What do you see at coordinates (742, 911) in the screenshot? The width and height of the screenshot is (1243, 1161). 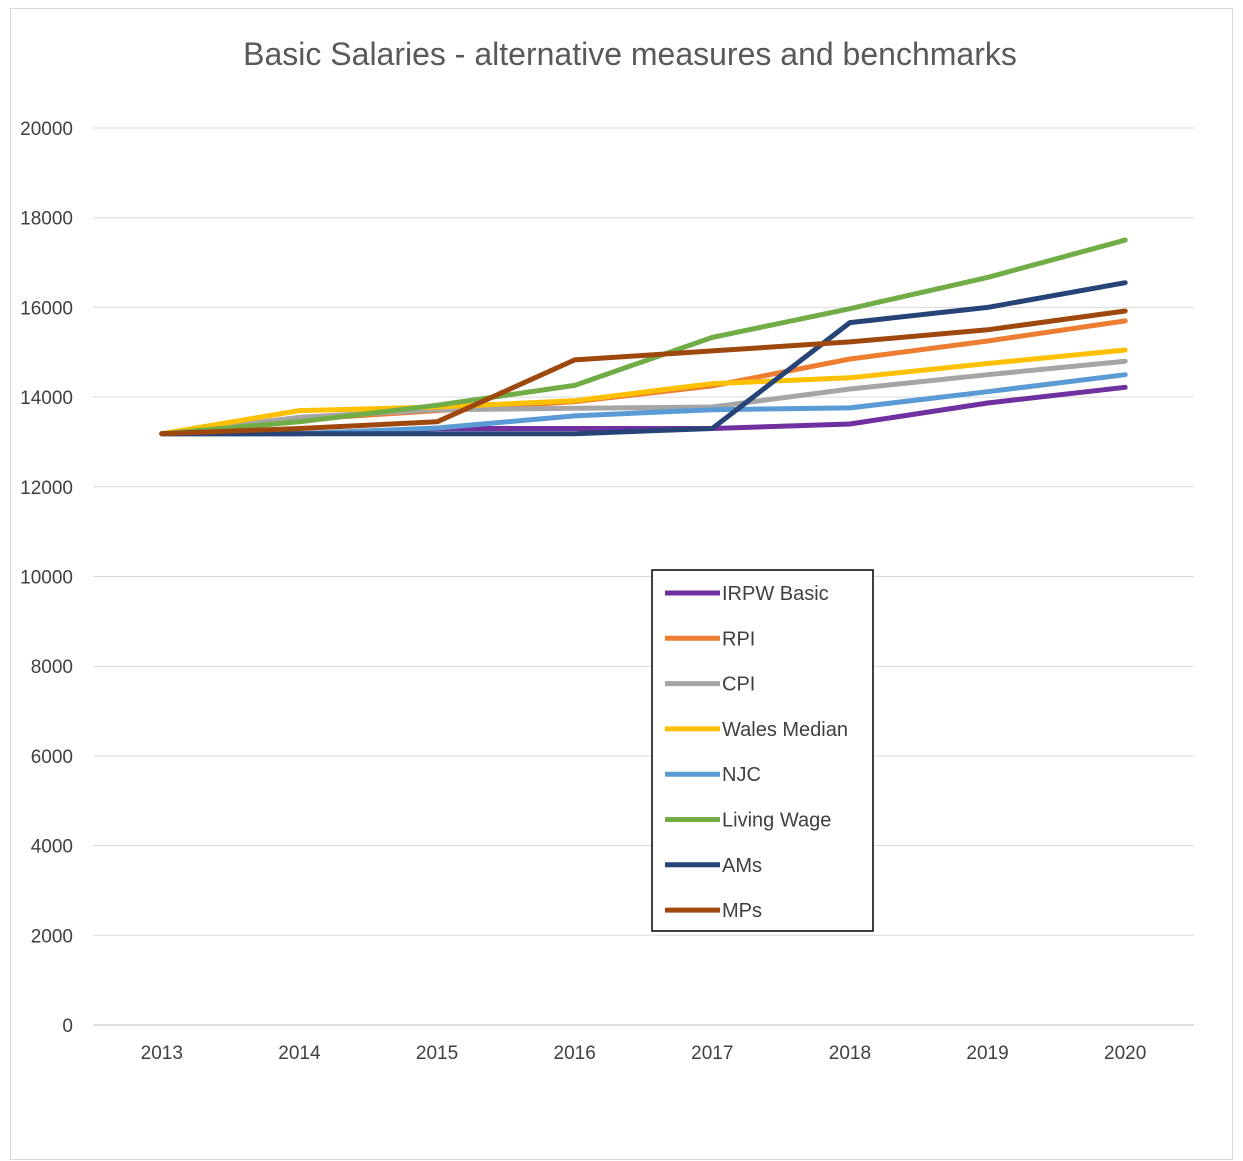 I see `legend-label: MPs` at bounding box center [742, 911].